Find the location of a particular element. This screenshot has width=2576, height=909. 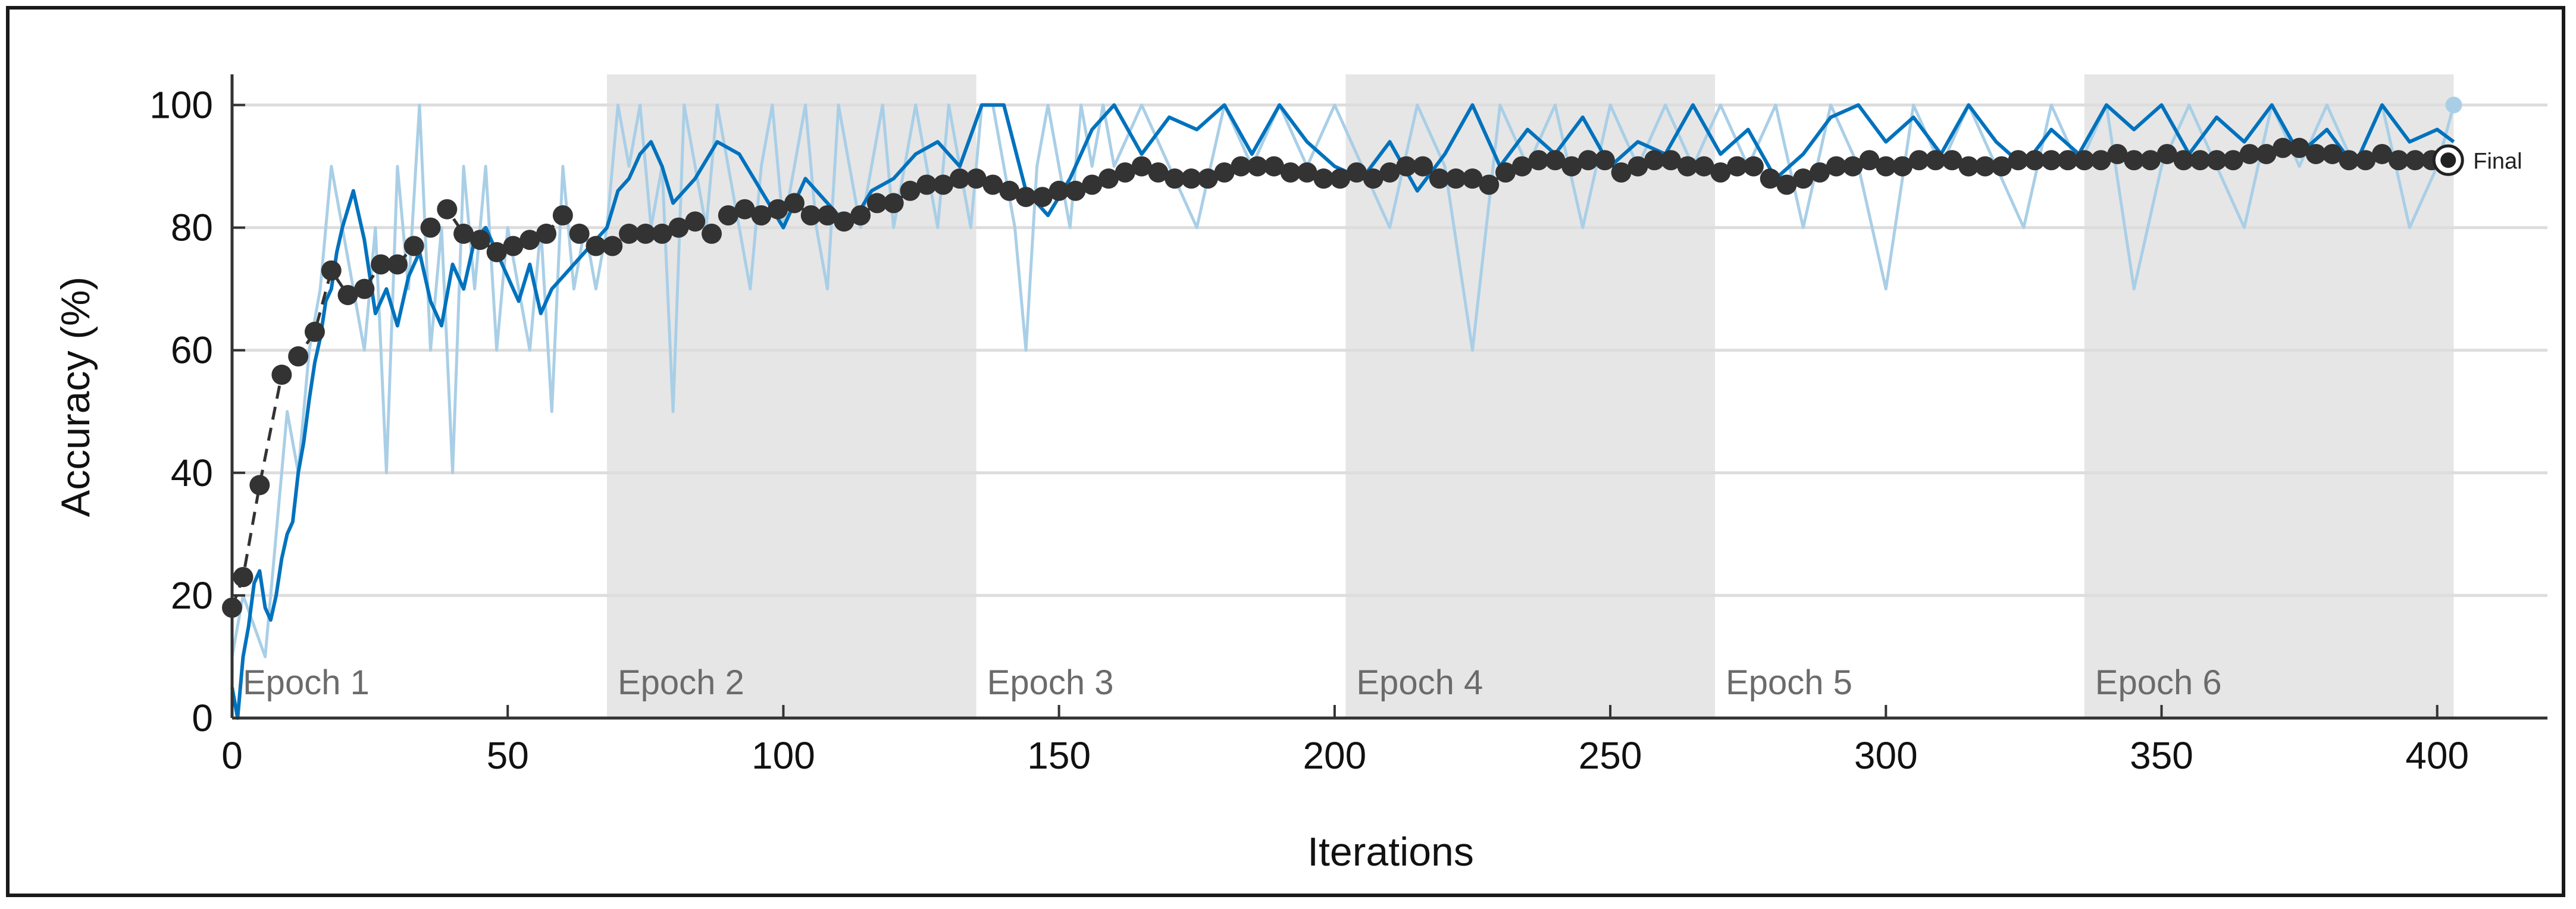

final-raw-point is located at coordinates (2453, 105).